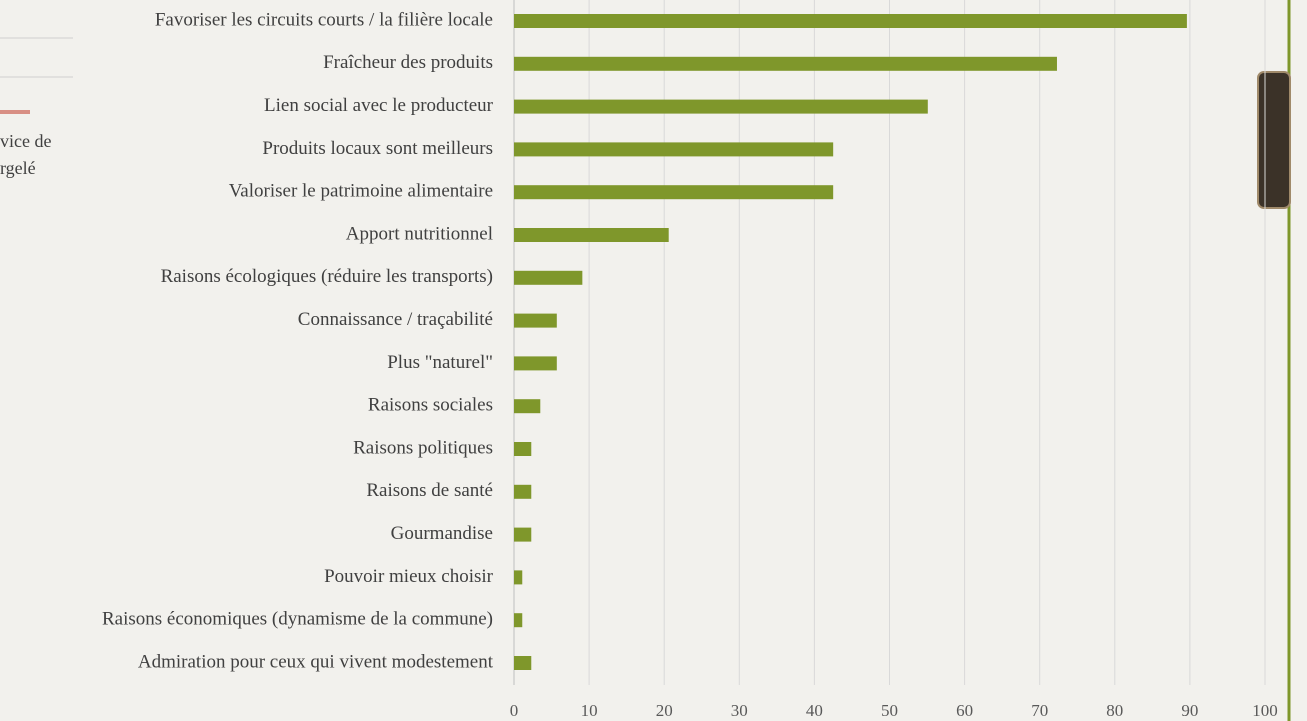  Describe the element at coordinates (664, 710) in the screenshot. I see `x-tick-label: 20` at that location.